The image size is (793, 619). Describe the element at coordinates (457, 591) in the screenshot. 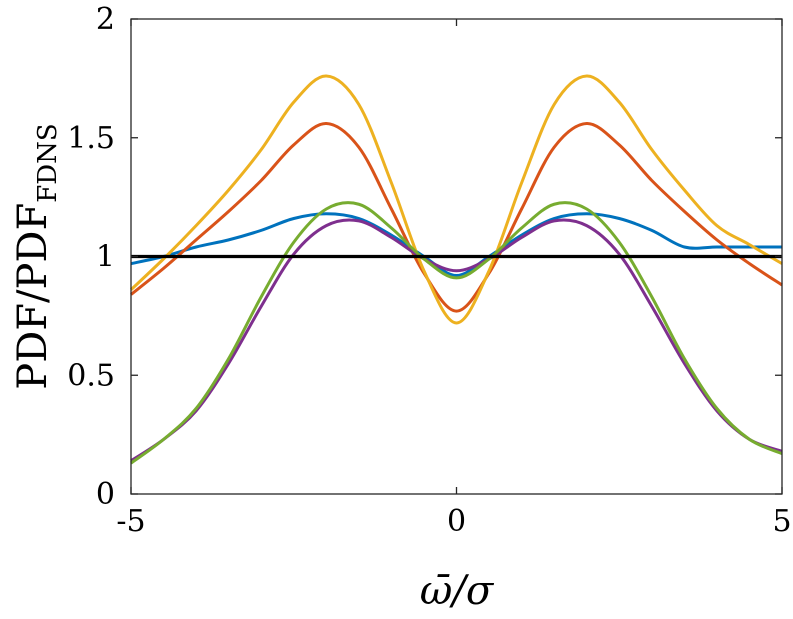

I see `x-axis-label: ω̄/σ` at that location.